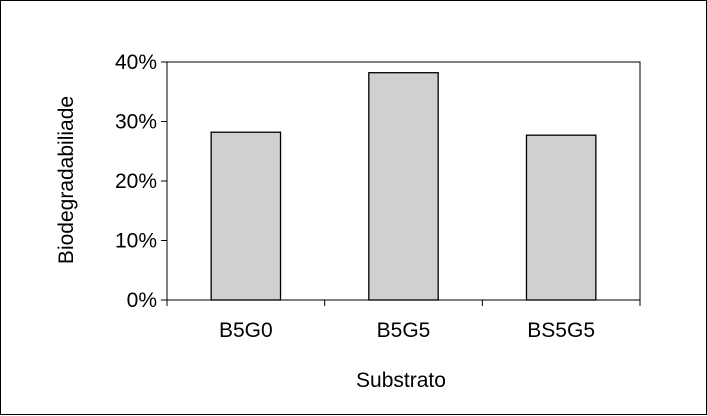 The width and height of the screenshot is (707, 416). What do you see at coordinates (401, 380) in the screenshot?
I see `x-axis-title: Substrato` at bounding box center [401, 380].